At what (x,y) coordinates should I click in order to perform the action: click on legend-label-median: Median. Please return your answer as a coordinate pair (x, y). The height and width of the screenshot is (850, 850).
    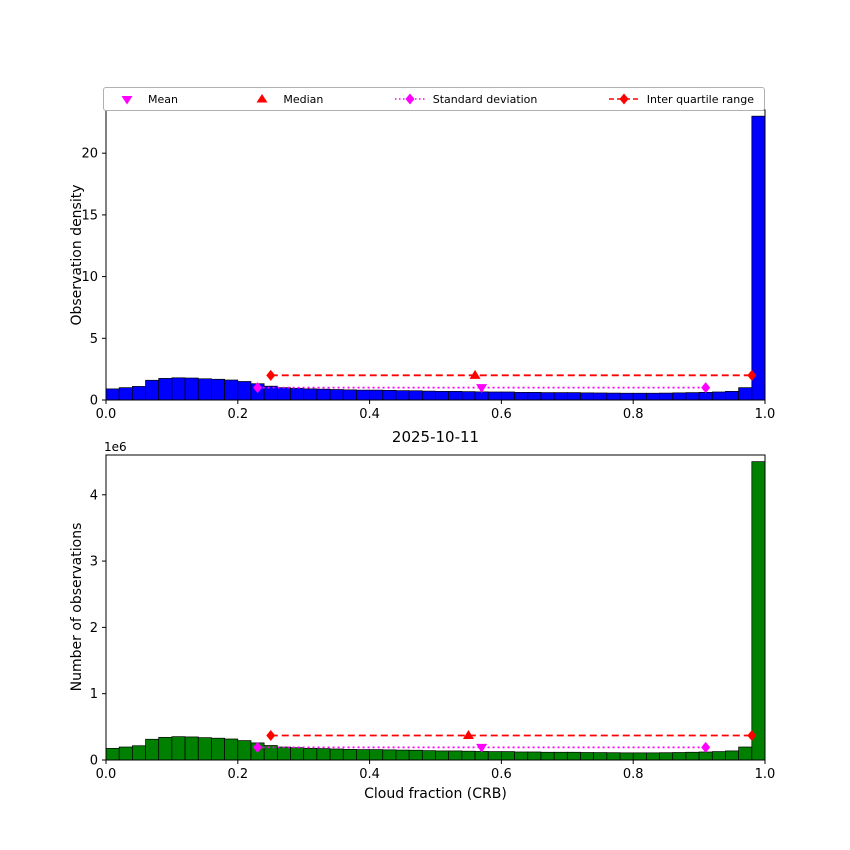
    Looking at the image, I should click on (303, 99).